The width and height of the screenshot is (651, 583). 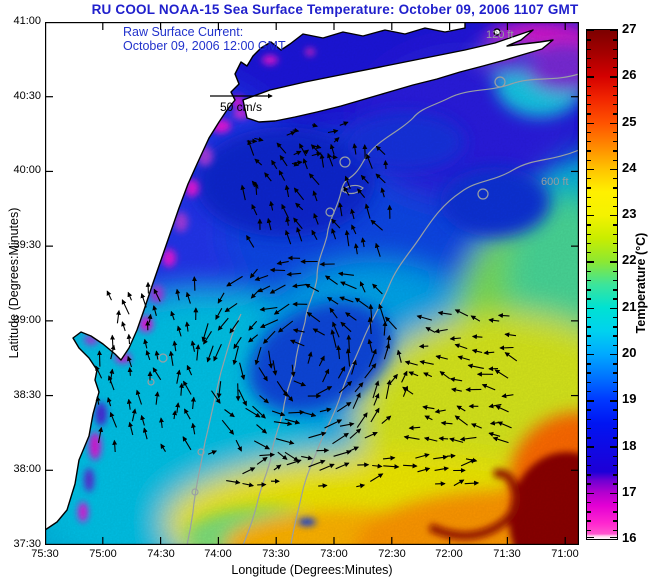 What do you see at coordinates (27, 21) in the screenshot?
I see `y-tick: 41:00` at bounding box center [27, 21].